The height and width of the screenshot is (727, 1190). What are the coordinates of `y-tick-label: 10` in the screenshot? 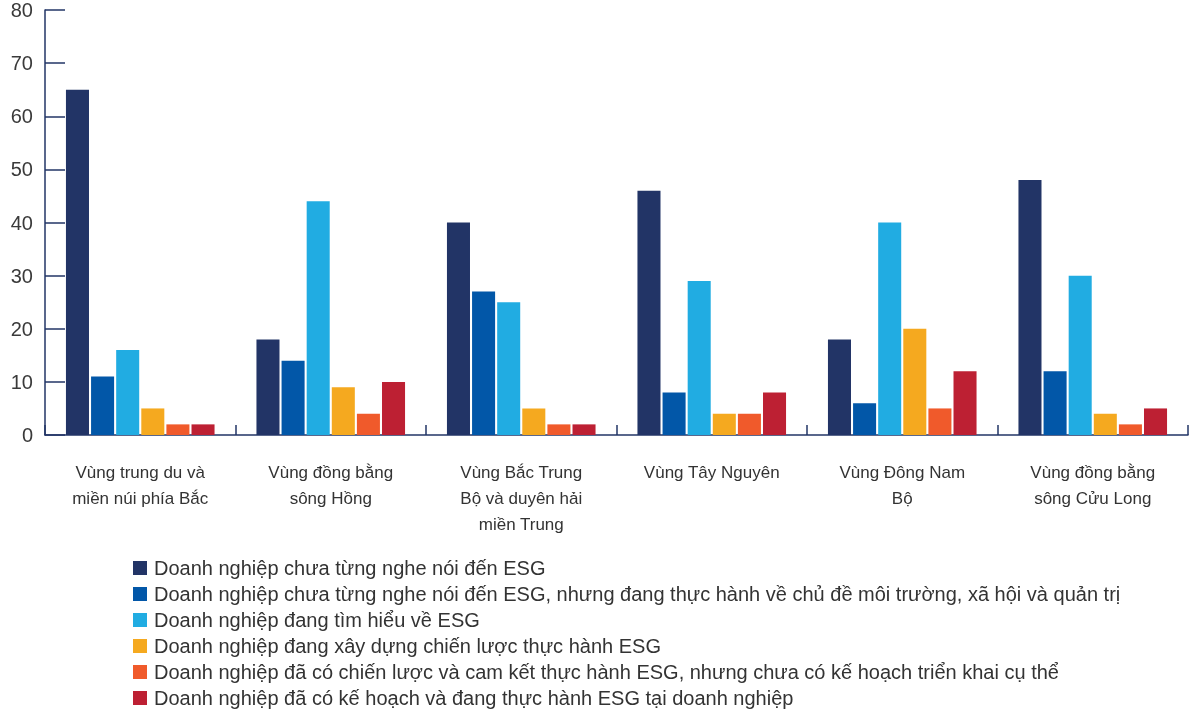 It's located at (21, 381).